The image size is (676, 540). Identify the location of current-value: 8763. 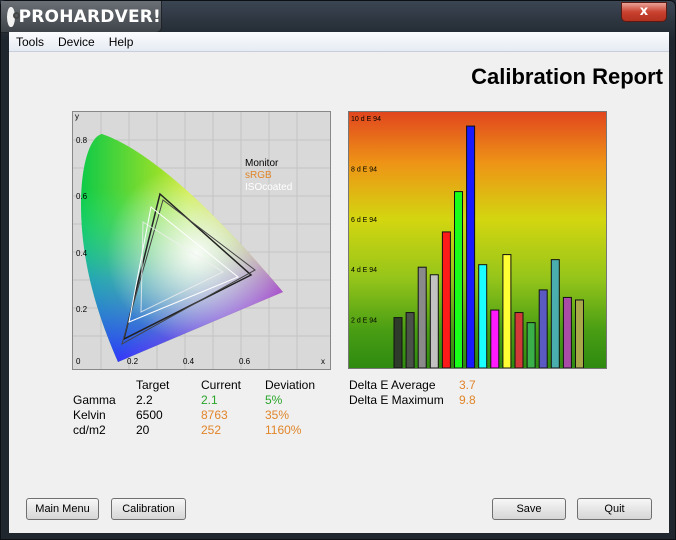
(214, 415).